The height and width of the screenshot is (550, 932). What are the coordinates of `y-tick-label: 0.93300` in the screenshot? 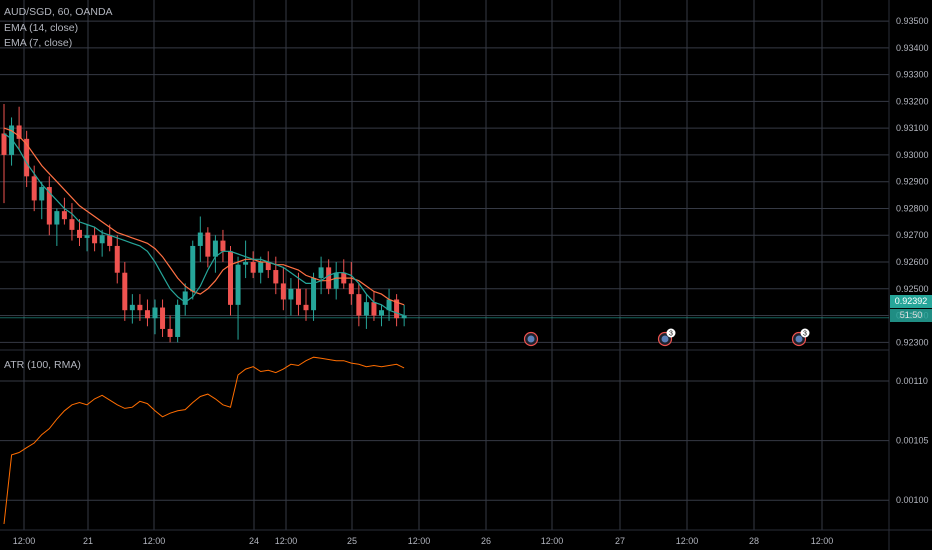 It's located at (912, 75).